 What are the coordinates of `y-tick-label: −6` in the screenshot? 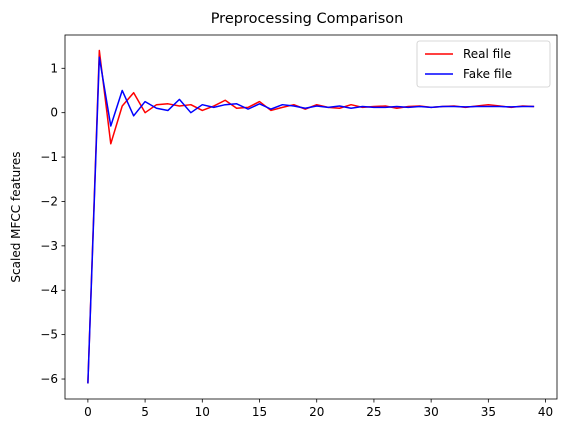 It's located at (49, 379).